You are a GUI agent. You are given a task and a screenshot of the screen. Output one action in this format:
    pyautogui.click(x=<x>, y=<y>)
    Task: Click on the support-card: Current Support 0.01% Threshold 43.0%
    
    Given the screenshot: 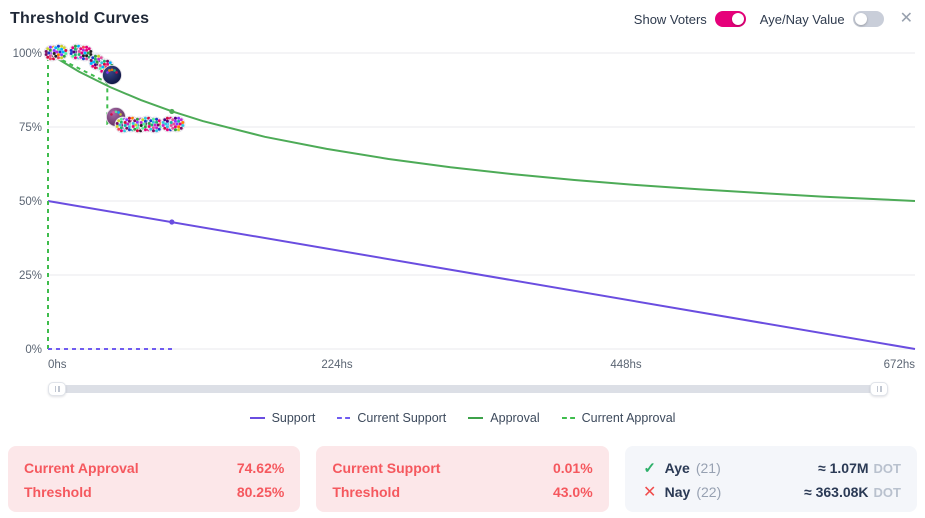 What is the action you would take?
    pyautogui.click(x=462, y=479)
    